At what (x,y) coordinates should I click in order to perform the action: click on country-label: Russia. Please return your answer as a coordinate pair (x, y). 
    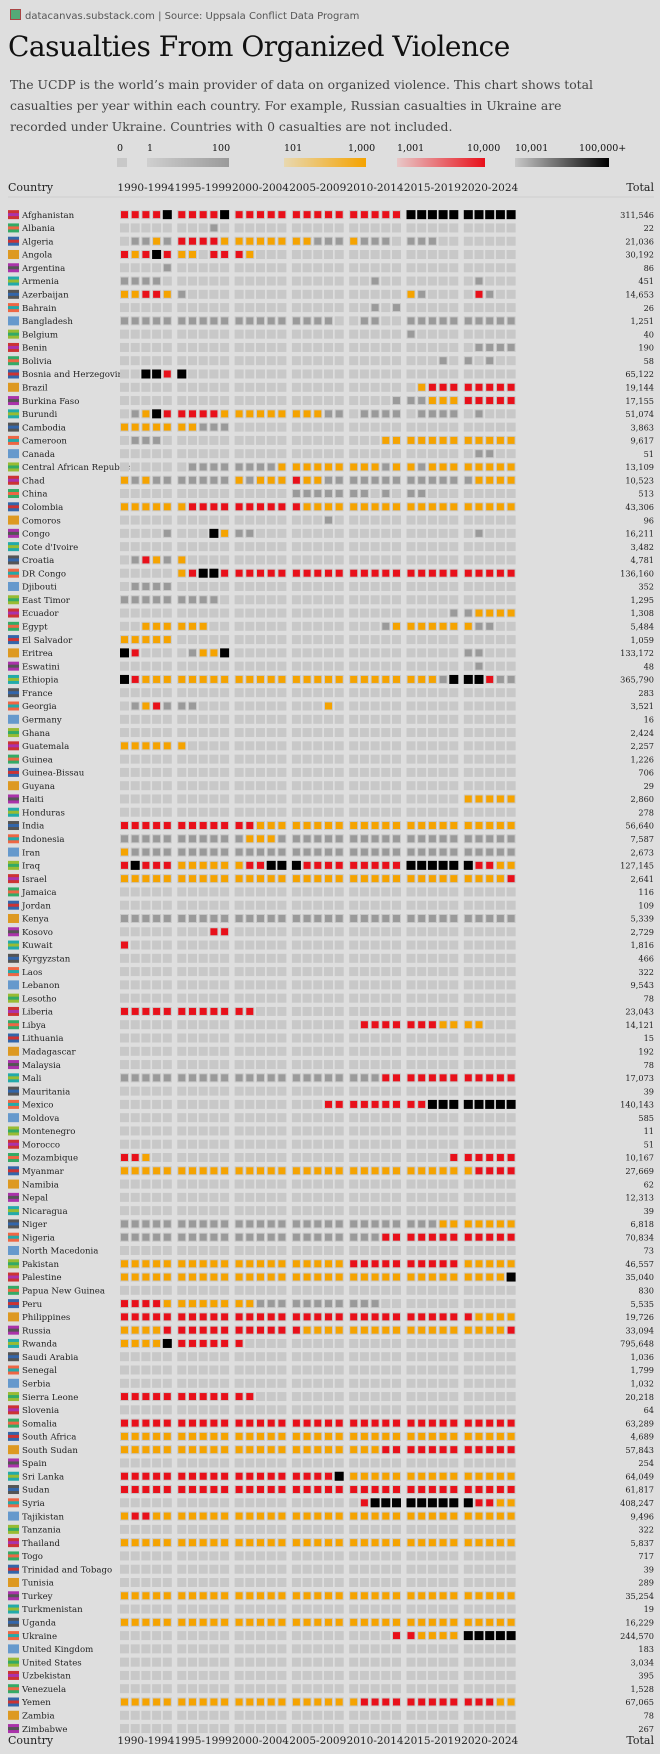
    Looking at the image, I should click on (36, 1331).